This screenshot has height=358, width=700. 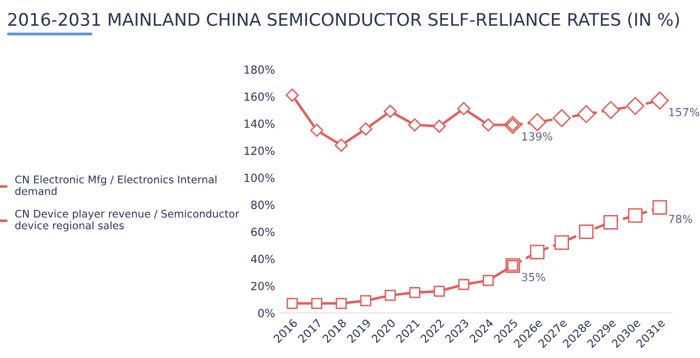 I want to click on y-tick-label: 60%, so click(x=263, y=232).